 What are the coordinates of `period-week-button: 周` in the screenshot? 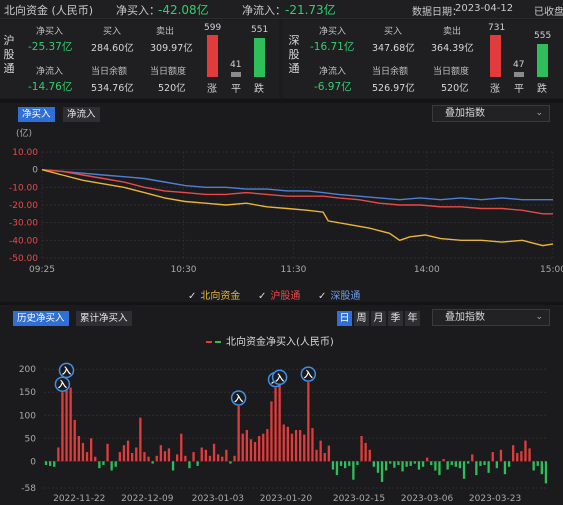 It's located at (361, 318).